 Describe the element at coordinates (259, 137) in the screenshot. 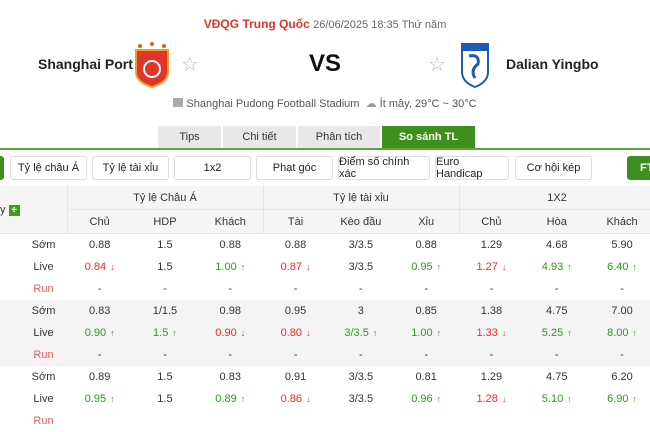

I see `tab-details: Chi tiết` at that location.